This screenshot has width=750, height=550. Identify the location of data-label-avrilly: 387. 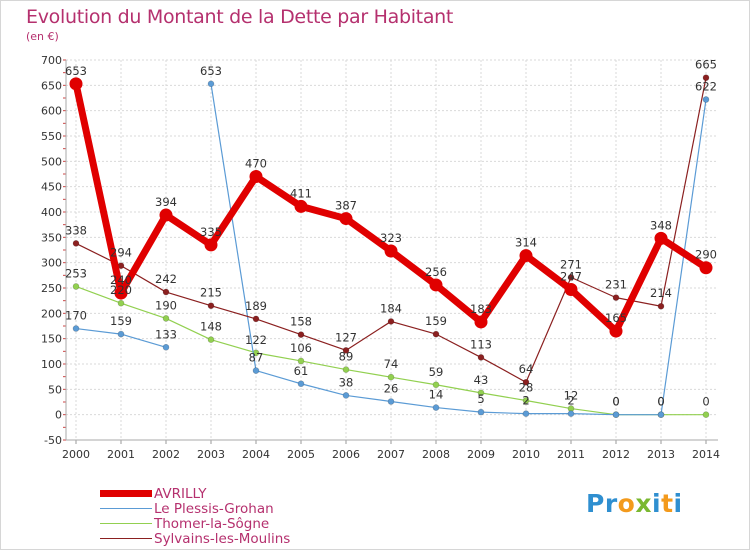
(346, 206).